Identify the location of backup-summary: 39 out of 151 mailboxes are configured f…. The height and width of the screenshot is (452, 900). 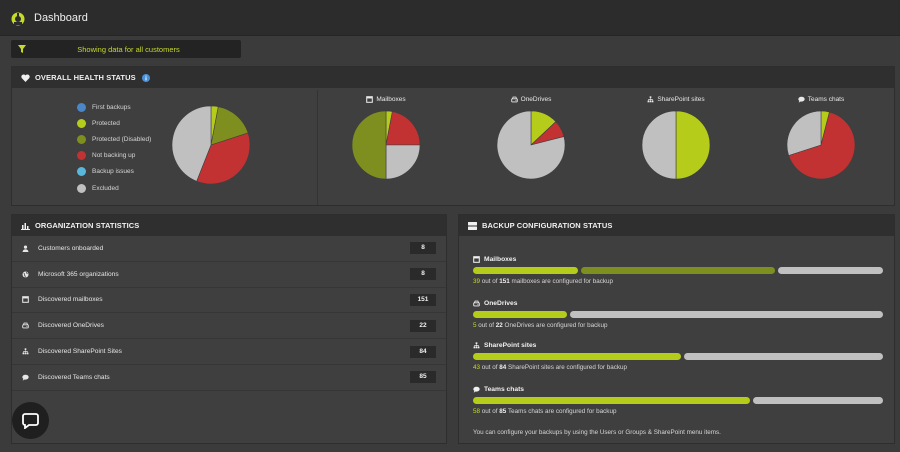
(678, 281).